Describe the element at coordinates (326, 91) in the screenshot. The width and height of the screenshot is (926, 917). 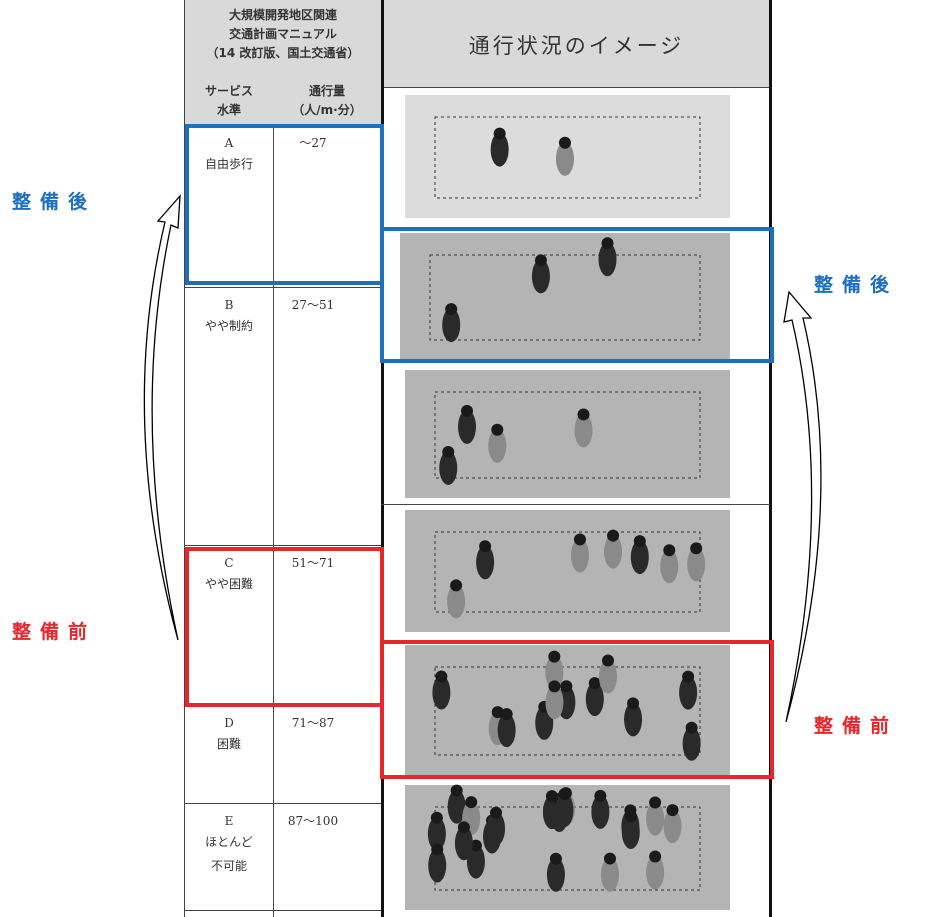
I see `column-head-line: 通行量` at that location.